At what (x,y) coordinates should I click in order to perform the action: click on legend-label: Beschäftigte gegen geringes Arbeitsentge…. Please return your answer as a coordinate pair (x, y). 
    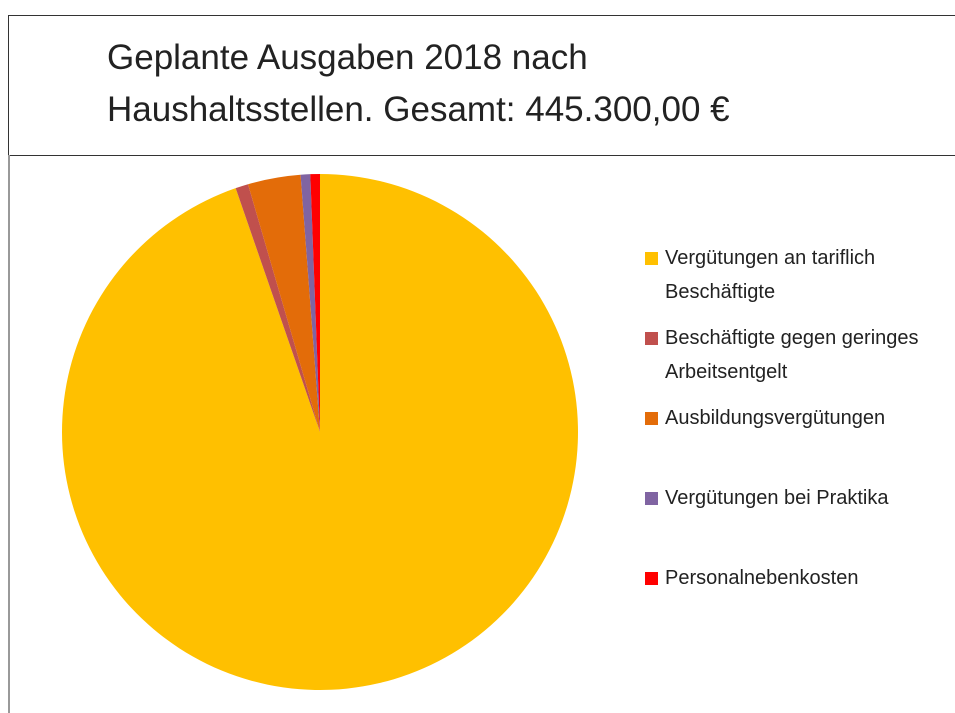
    Looking at the image, I should click on (792, 355).